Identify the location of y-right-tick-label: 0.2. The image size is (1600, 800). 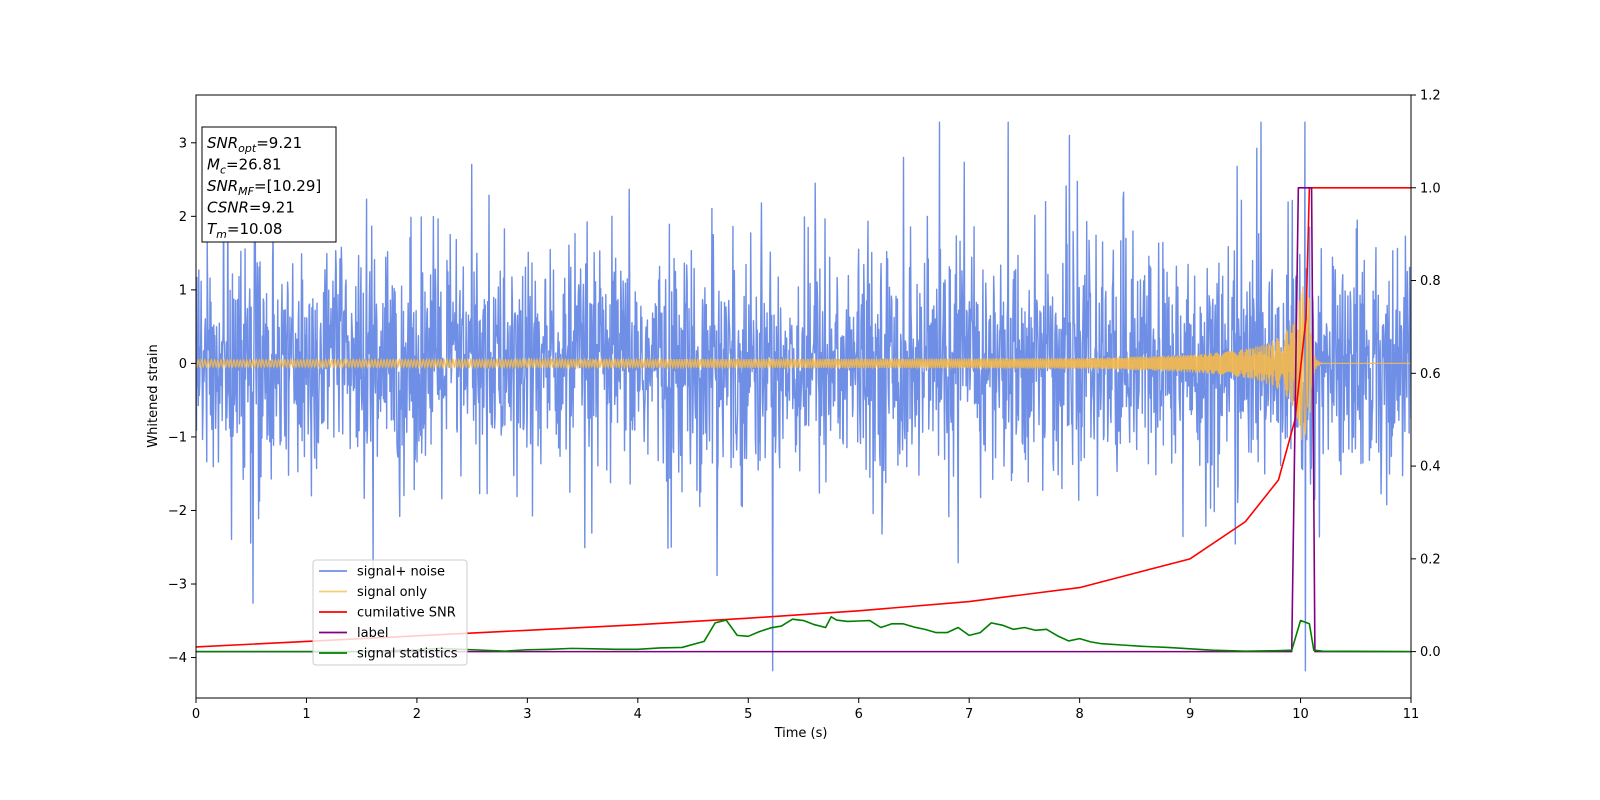
(1430, 559).